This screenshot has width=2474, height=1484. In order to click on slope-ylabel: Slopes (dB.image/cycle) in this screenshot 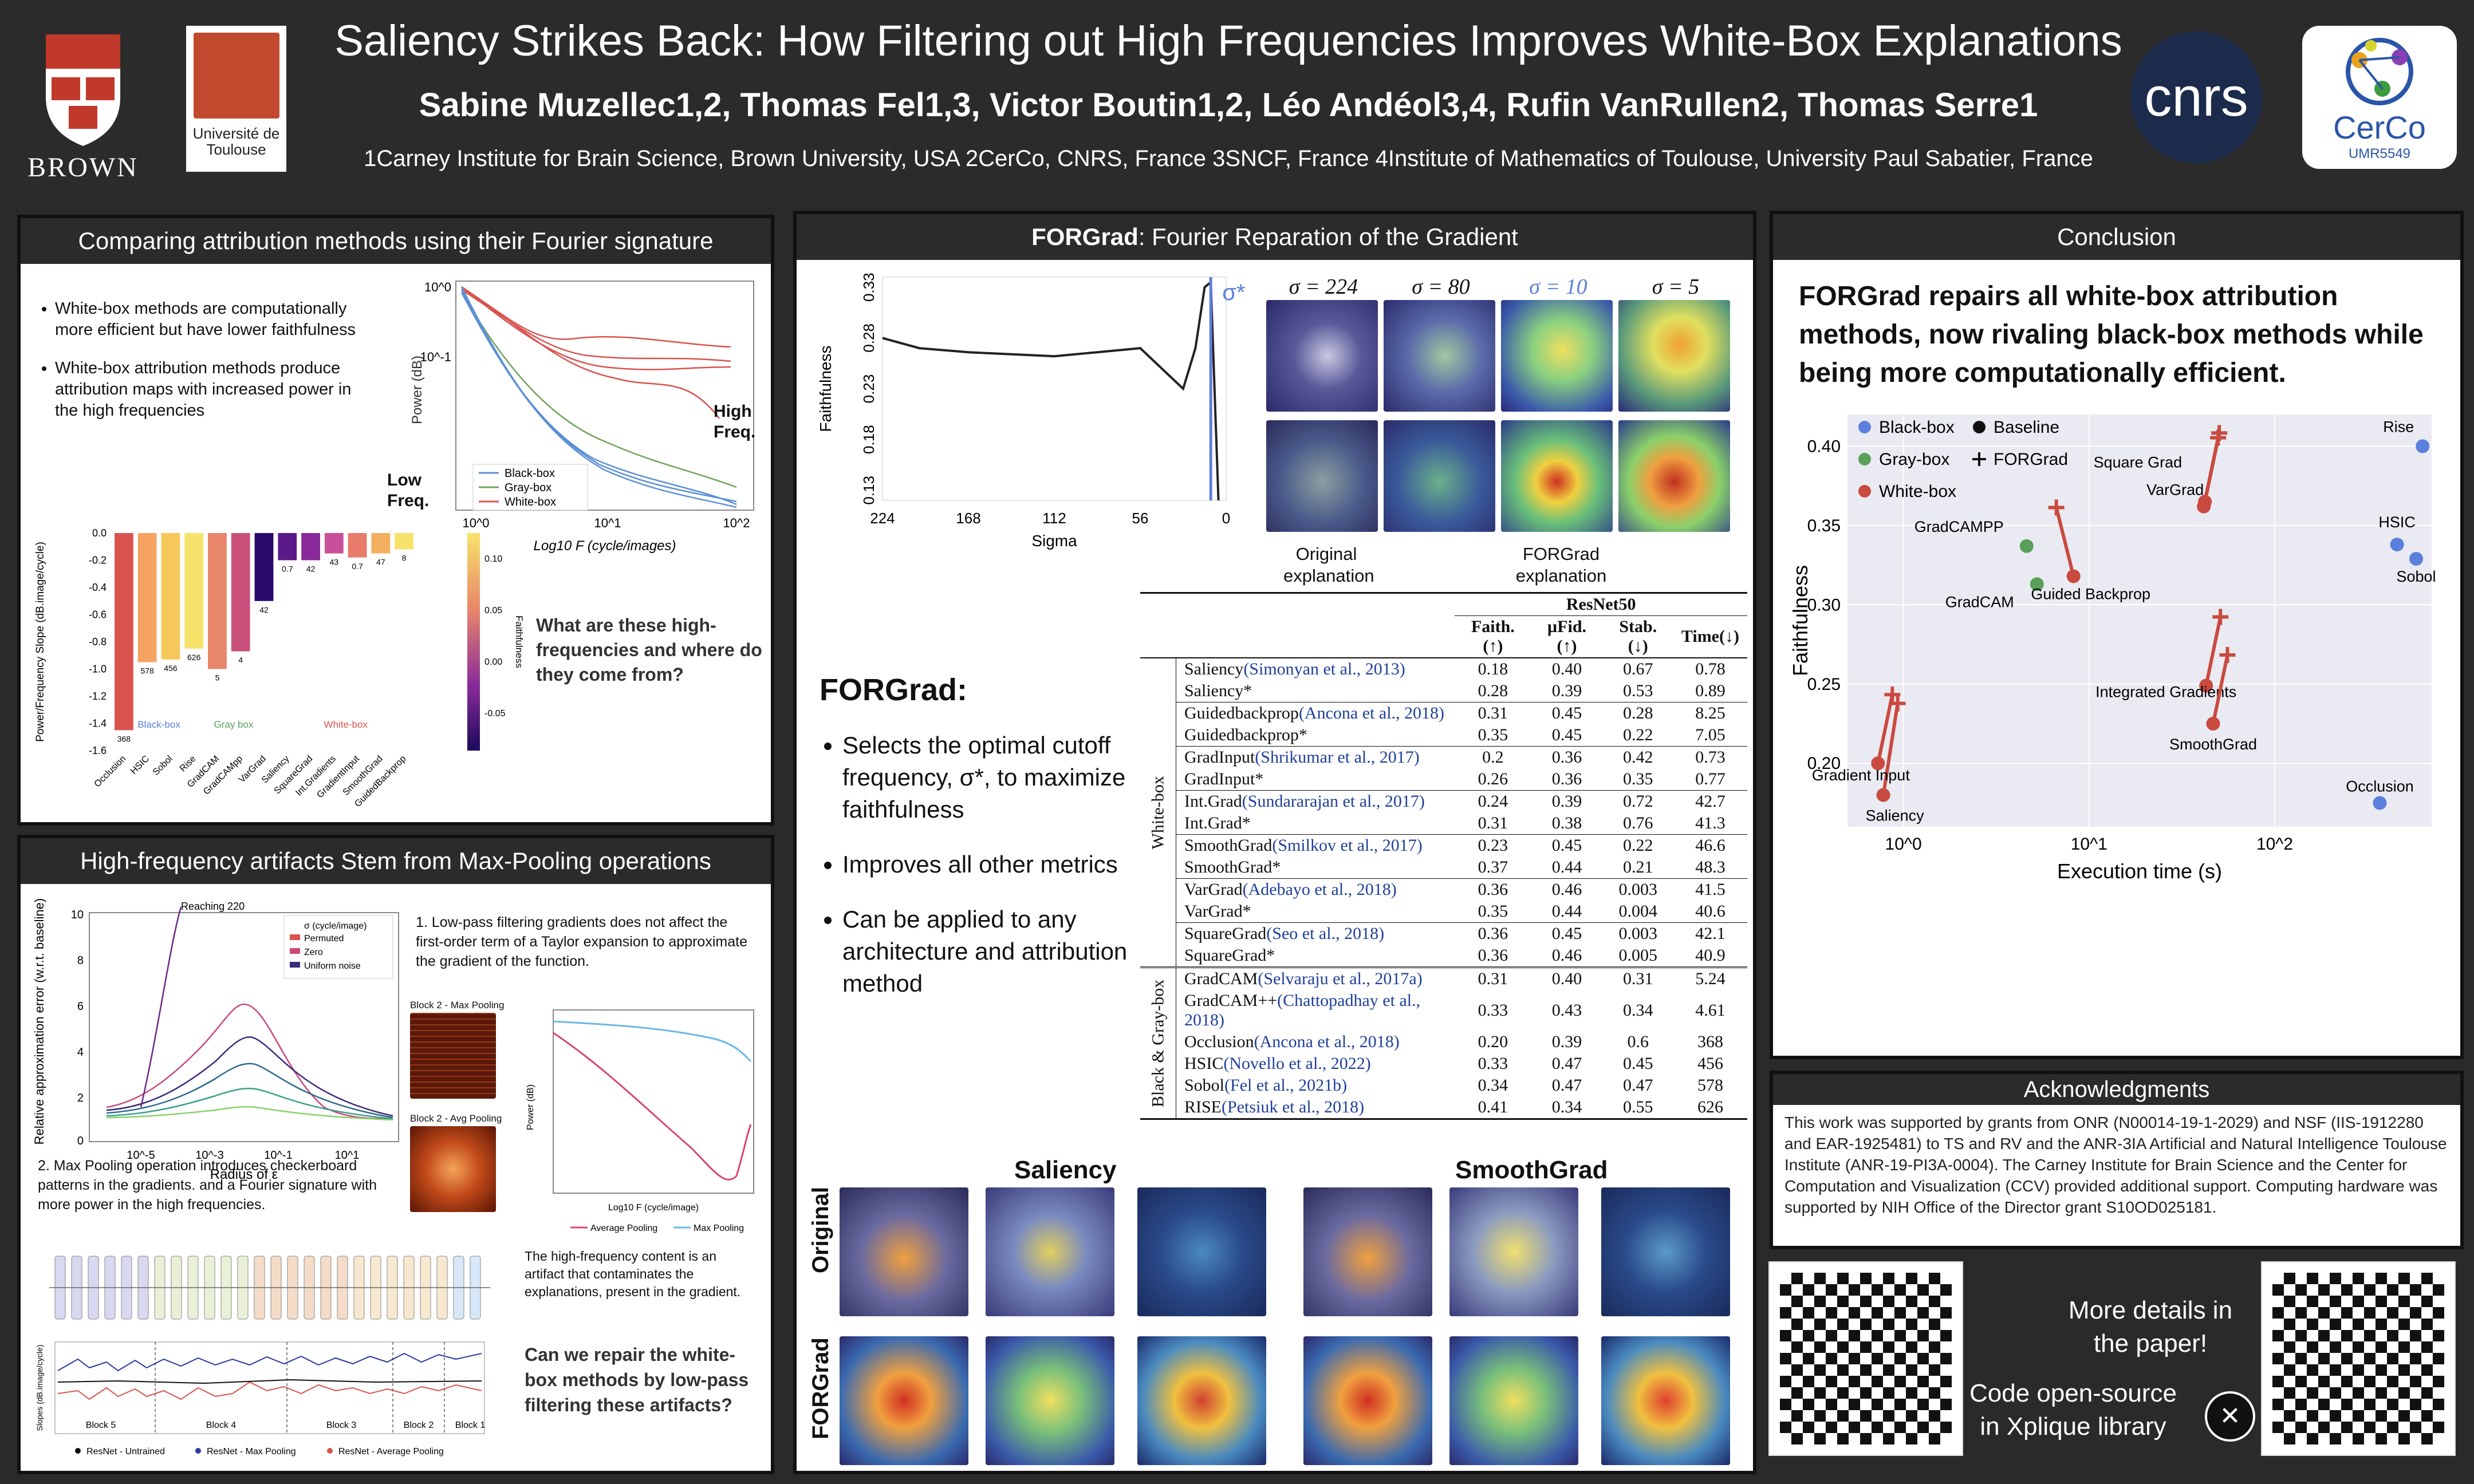, I will do `click(39, 1388)`.